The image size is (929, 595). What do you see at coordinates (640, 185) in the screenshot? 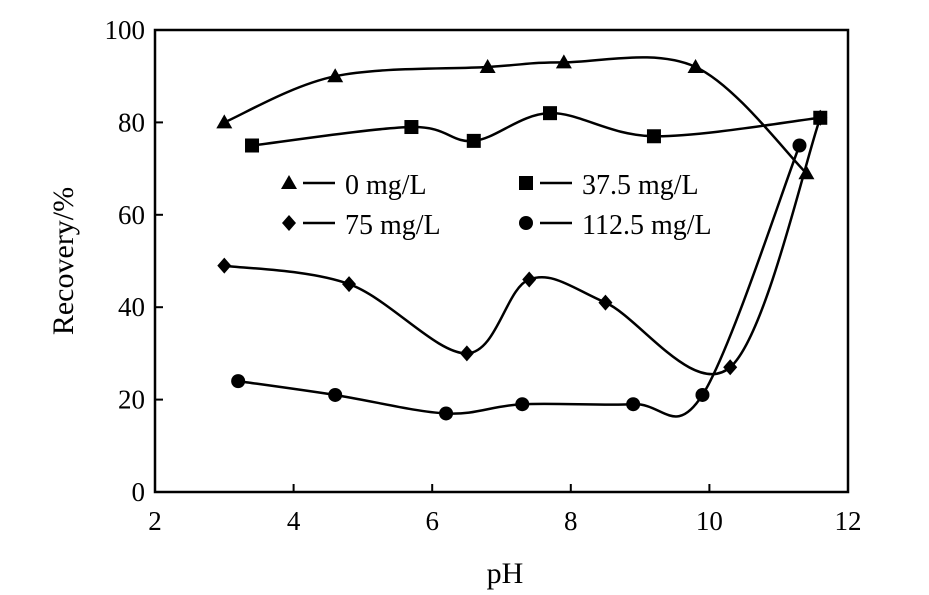
I see `legend-label: 37.5 mg/L` at bounding box center [640, 185].